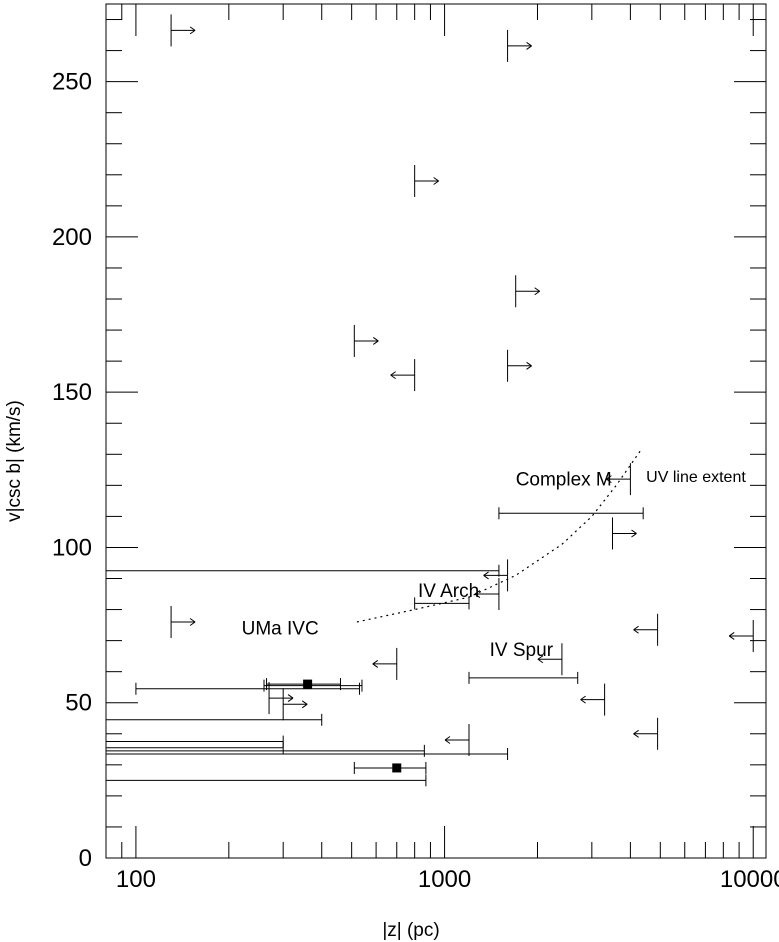 The image size is (779, 942). Describe the element at coordinates (72, 392) in the screenshot. I see `y-tick-label: 150` at that location.